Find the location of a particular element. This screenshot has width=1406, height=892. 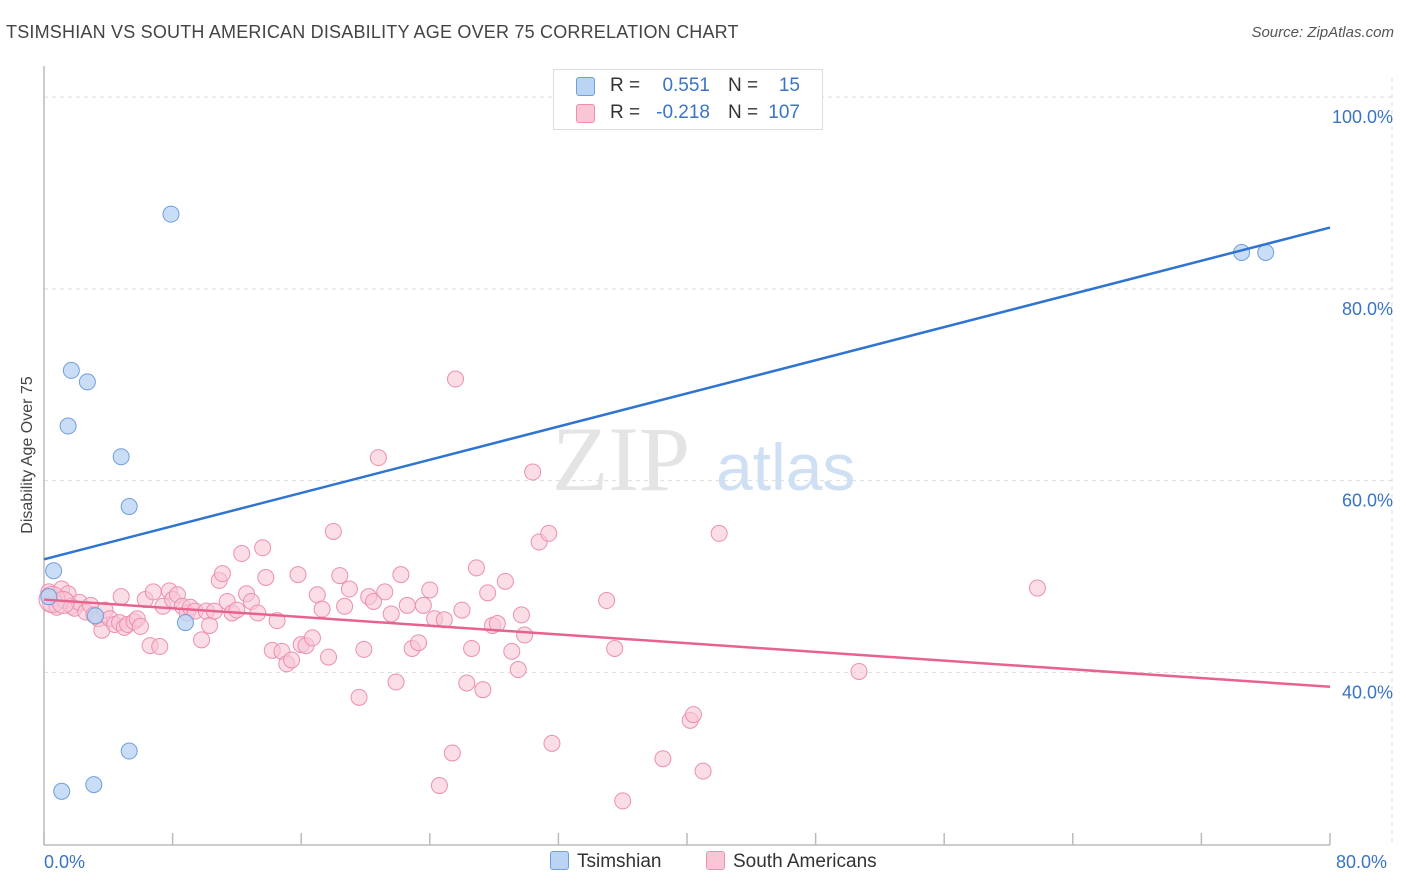

south-americans-legend-icon is located at coordinates (715, 860).